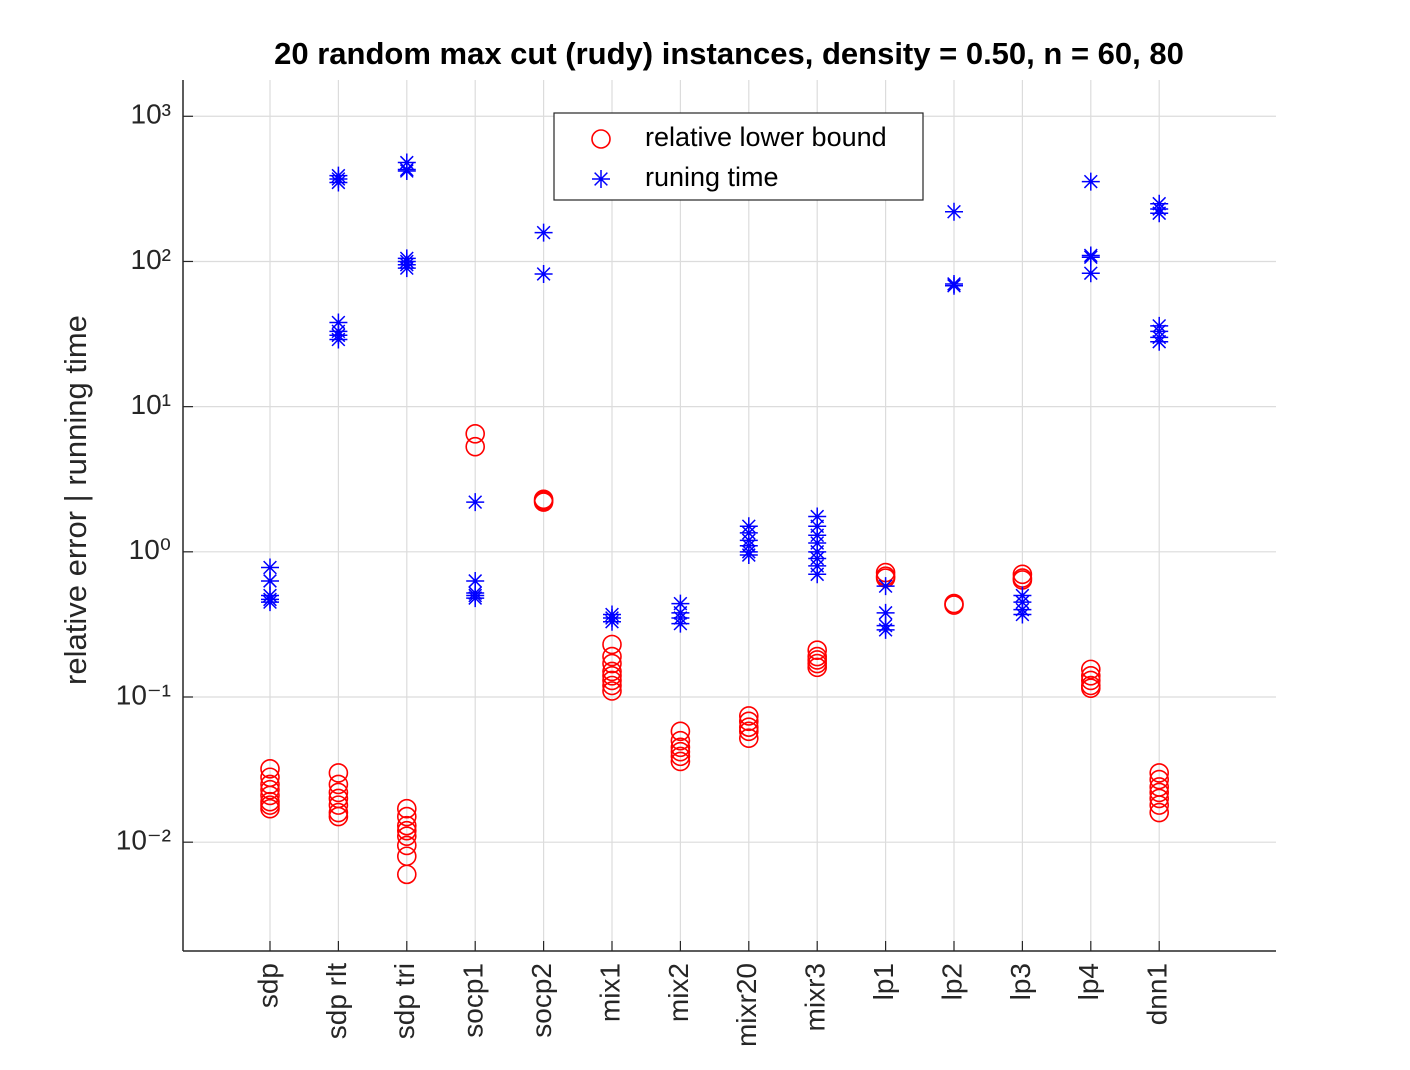  I want to click on x-tick-label: mix1, so click(609, 992).